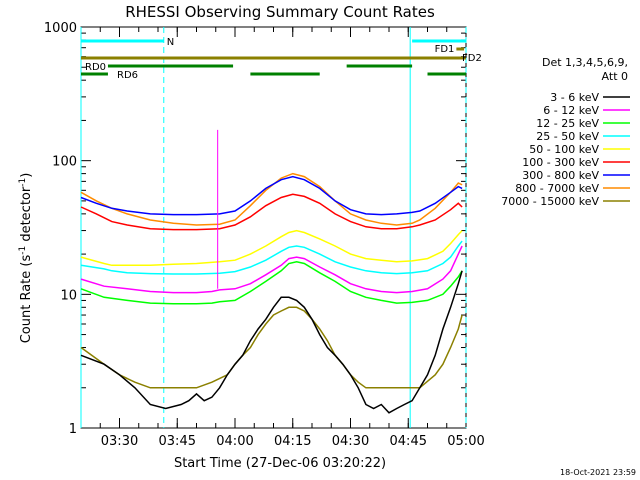  What do you see at coordinates (26, 258) in the screenshot?
I see `y-axis-label: Count Rate (s-1 detector-1)` at bounding box center [26, 258].